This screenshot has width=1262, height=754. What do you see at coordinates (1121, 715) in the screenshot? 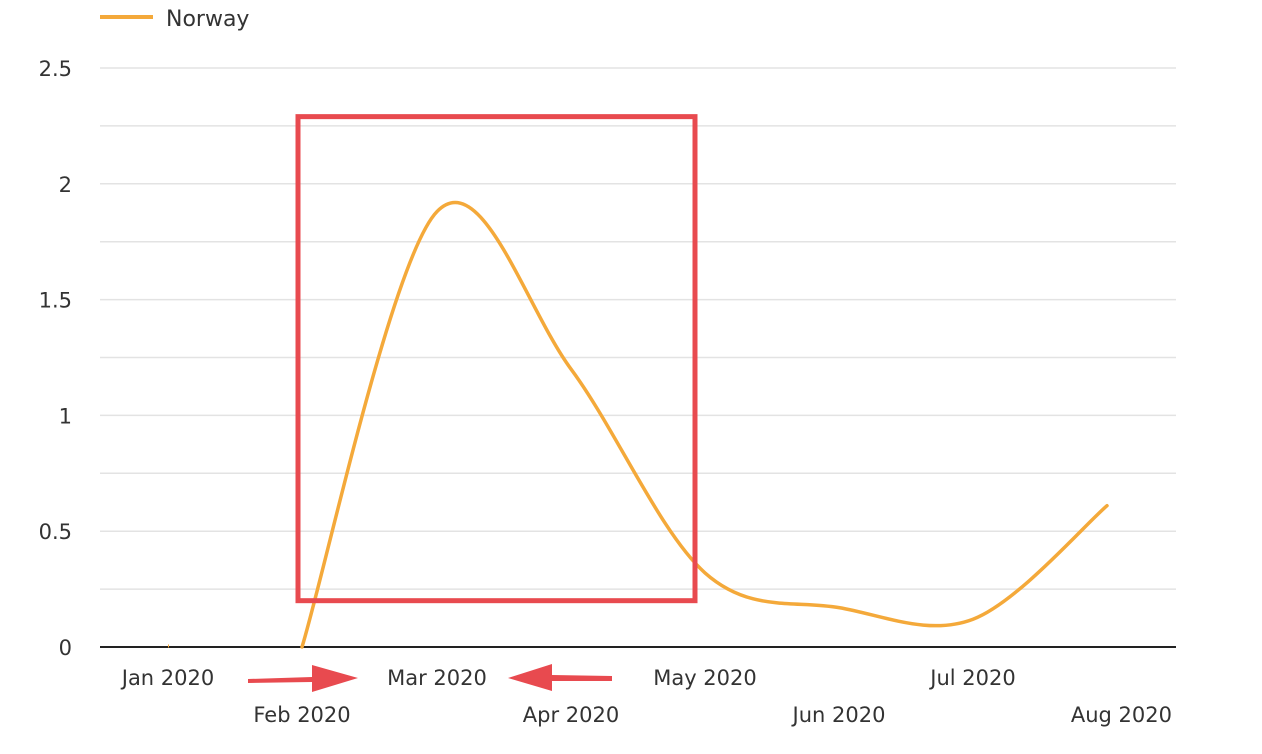
I see `x-tick-label: Aug 2020` at bounding box center [1121, 715].